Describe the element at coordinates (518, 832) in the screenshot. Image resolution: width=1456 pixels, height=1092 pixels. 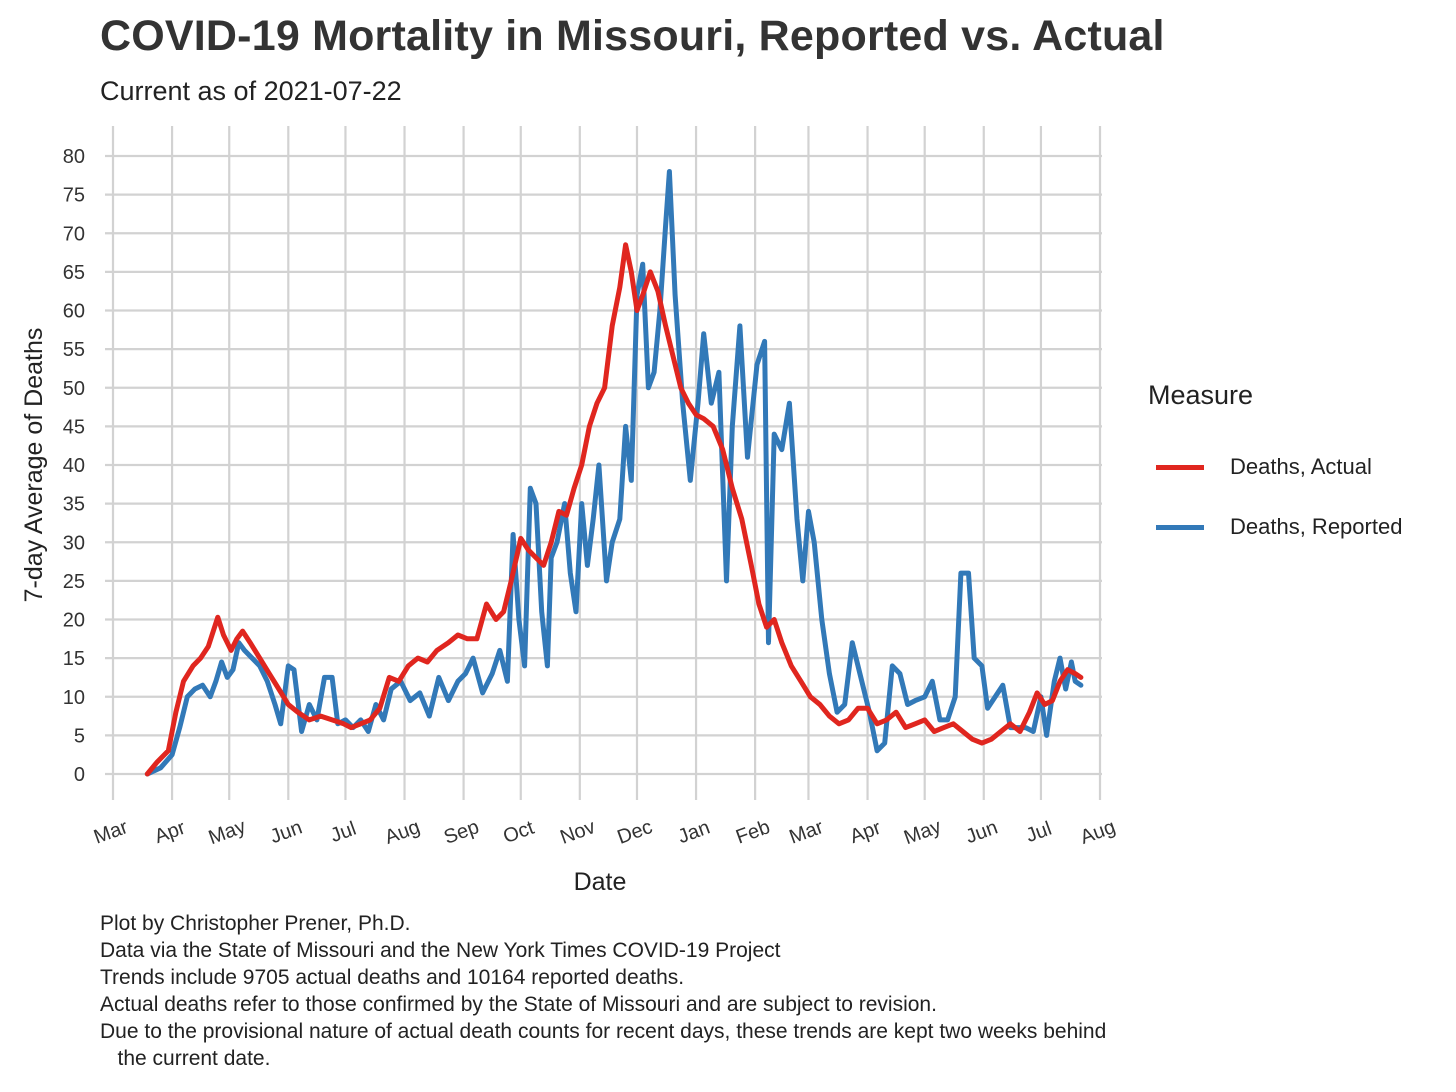
I see `x-tick-label: Oct` at that location.